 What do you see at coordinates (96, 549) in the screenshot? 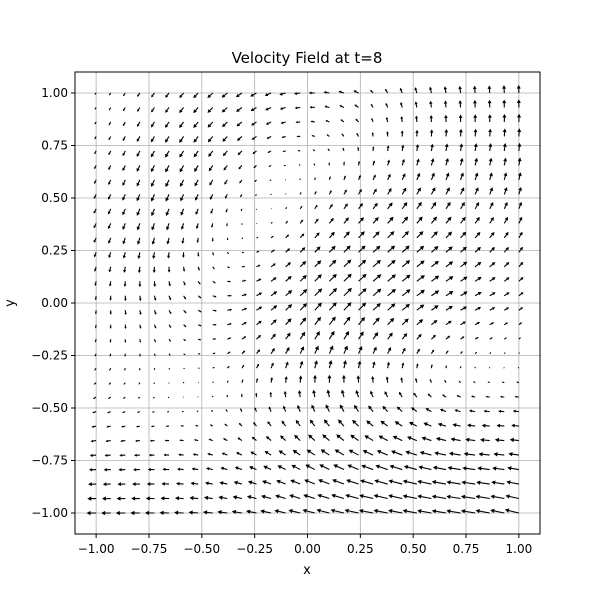
I see `x-tick-label: −1.00` at bounding box center [96, 549].